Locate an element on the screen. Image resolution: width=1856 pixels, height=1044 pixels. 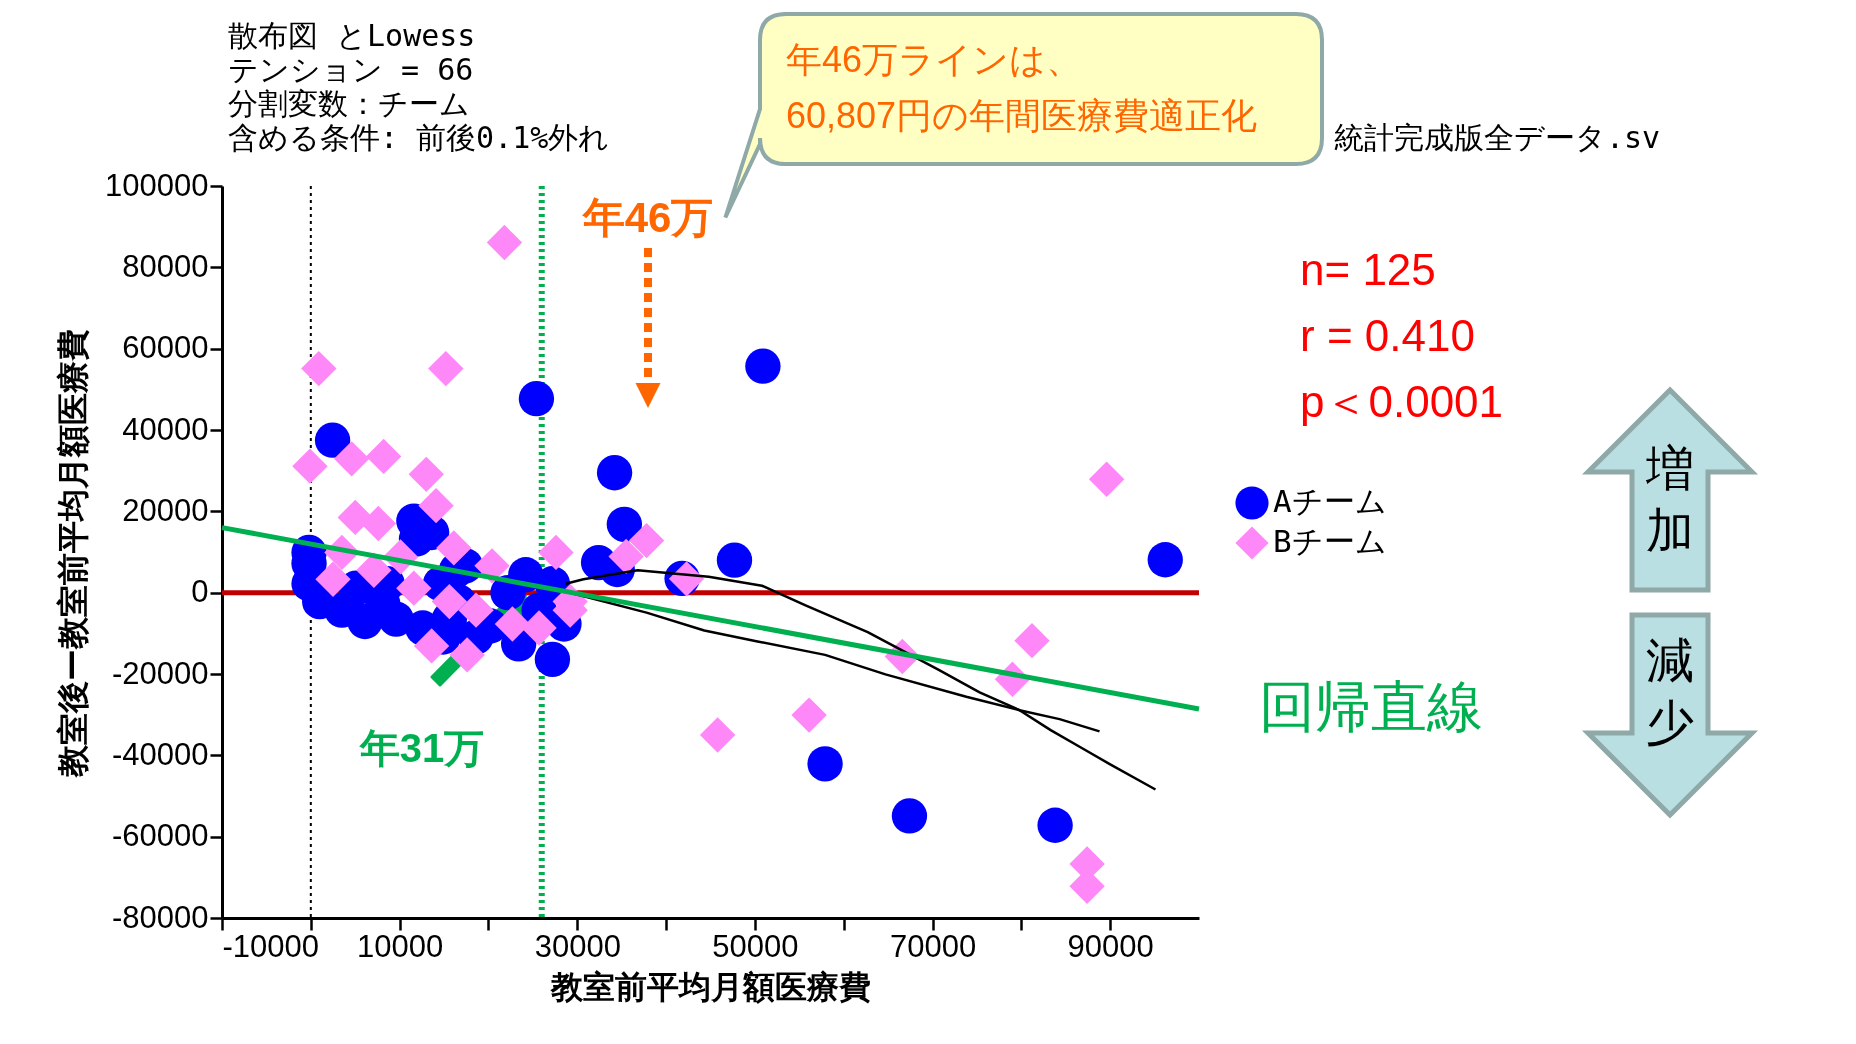
text: 統計完成版全データ.sv is located at coordinates (1497, 137).